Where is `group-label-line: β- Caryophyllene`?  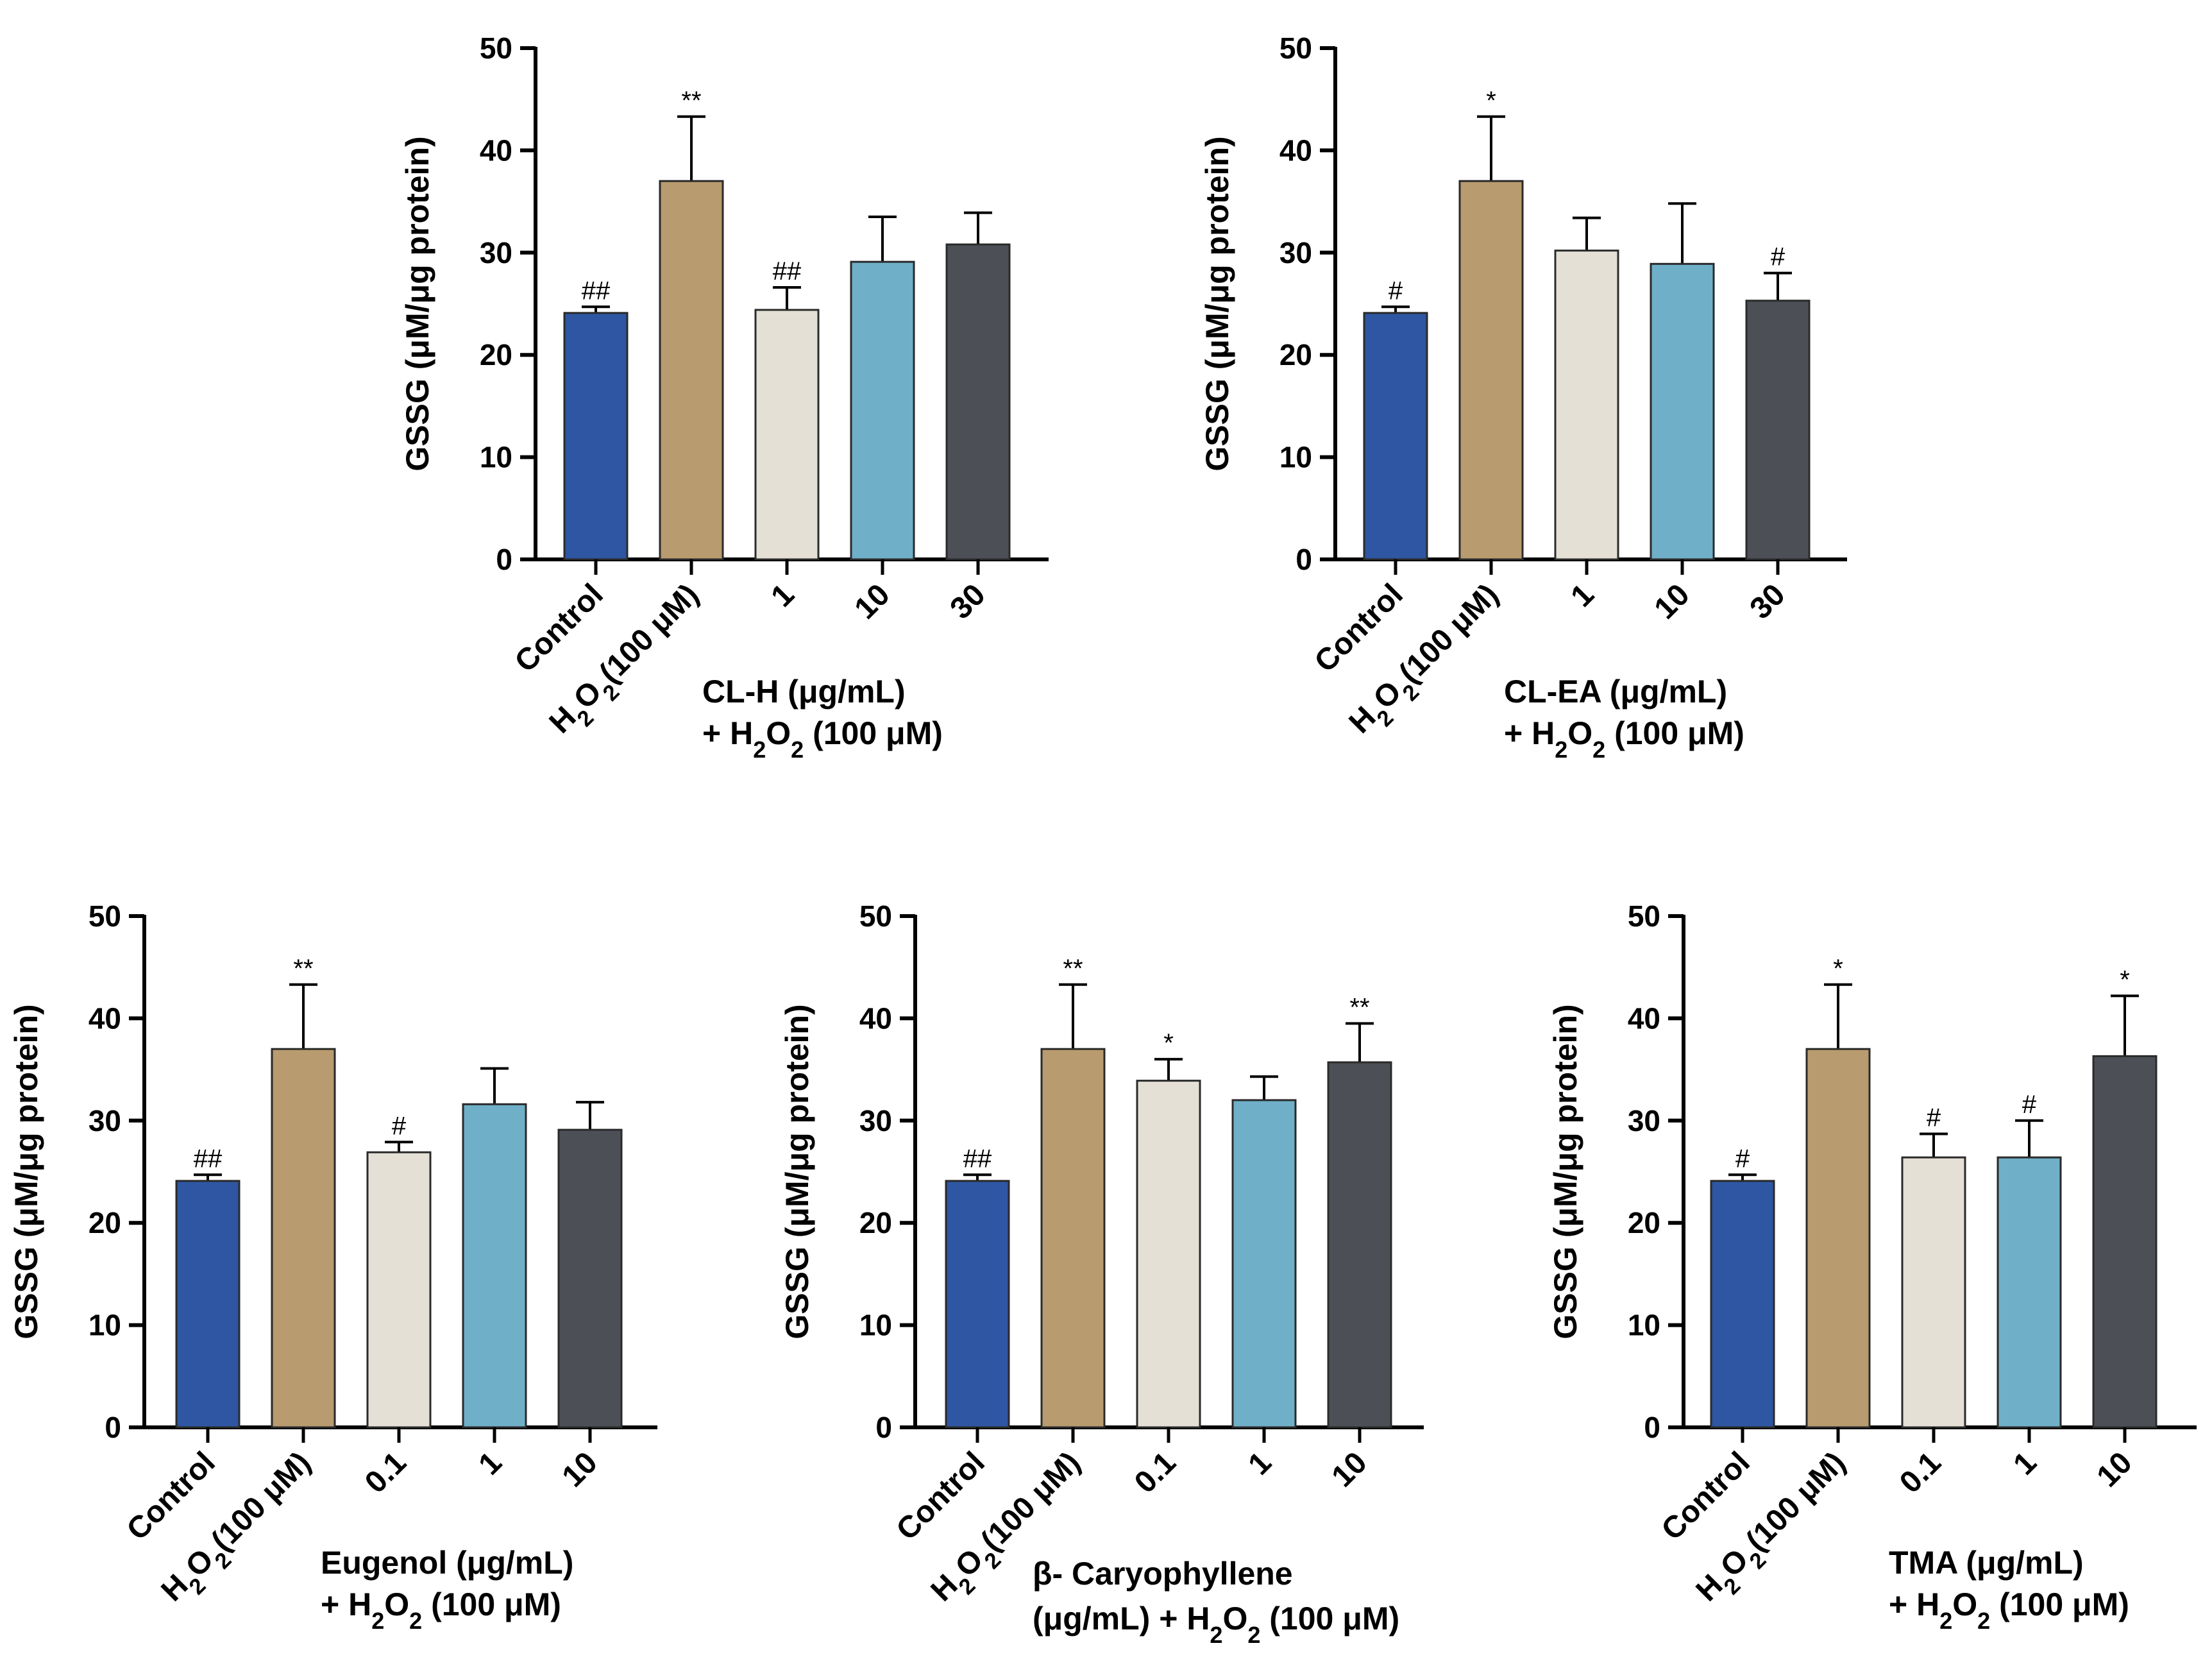
group-label-line: β- Caryophyllene is located at coordinates (1163, 1574).